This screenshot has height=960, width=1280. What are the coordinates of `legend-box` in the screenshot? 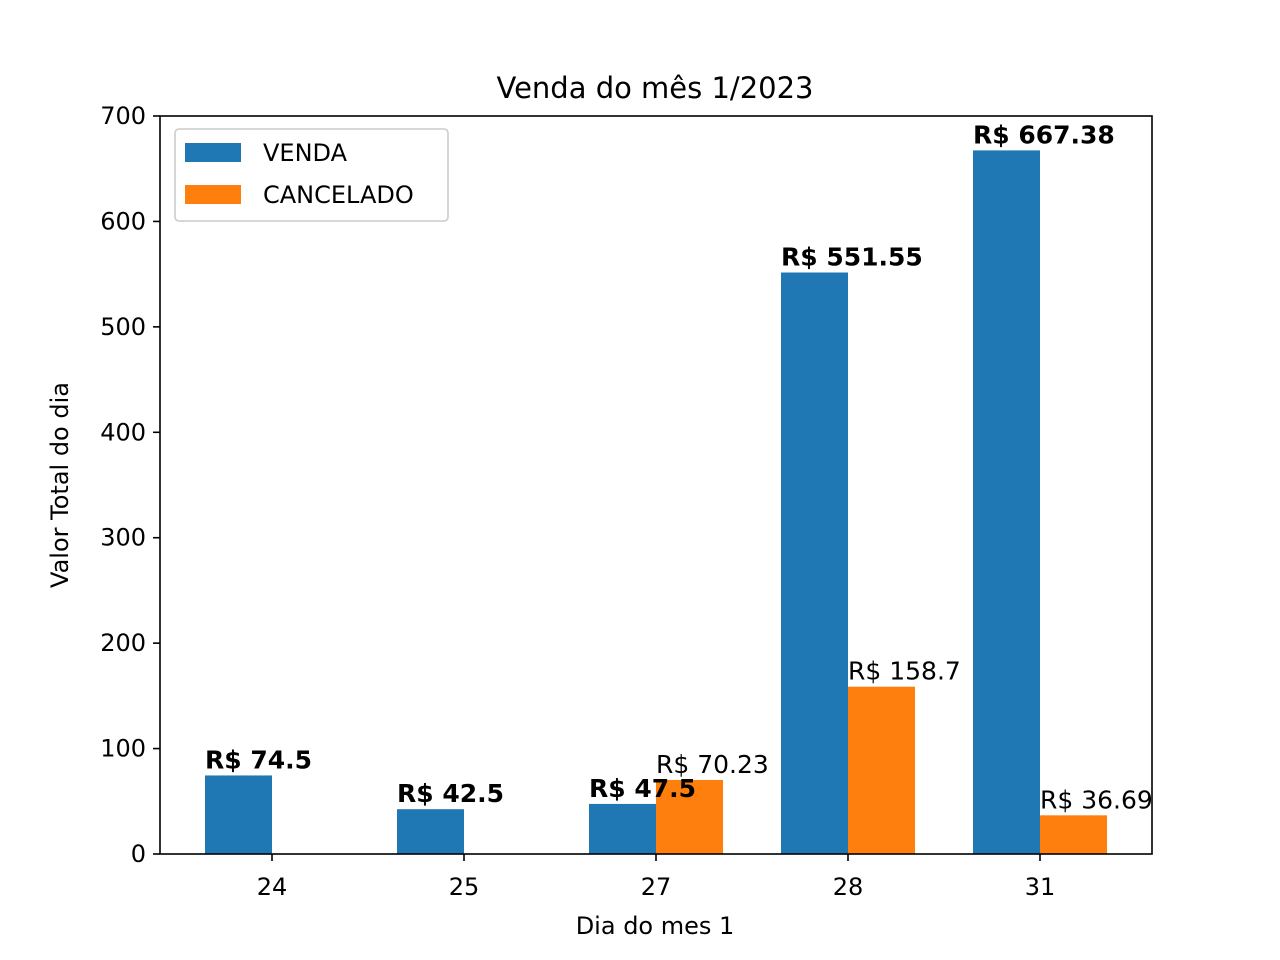 It's located at (311, 175).